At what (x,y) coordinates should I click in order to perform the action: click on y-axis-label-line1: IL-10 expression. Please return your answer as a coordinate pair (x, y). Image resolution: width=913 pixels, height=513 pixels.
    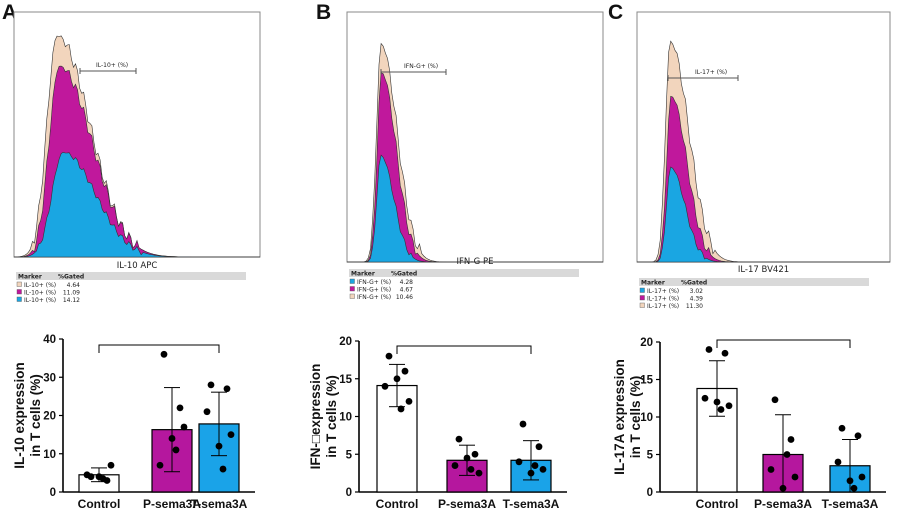
    Looking at the image, I should click on (19, 415).